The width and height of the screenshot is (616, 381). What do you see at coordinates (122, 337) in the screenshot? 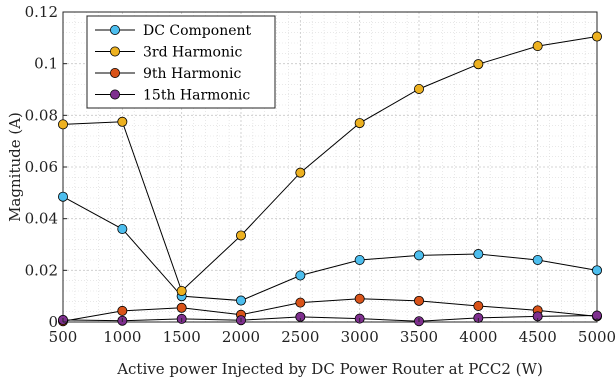
I see `x-tick-label: 1000` at bounding box center [122, 337].